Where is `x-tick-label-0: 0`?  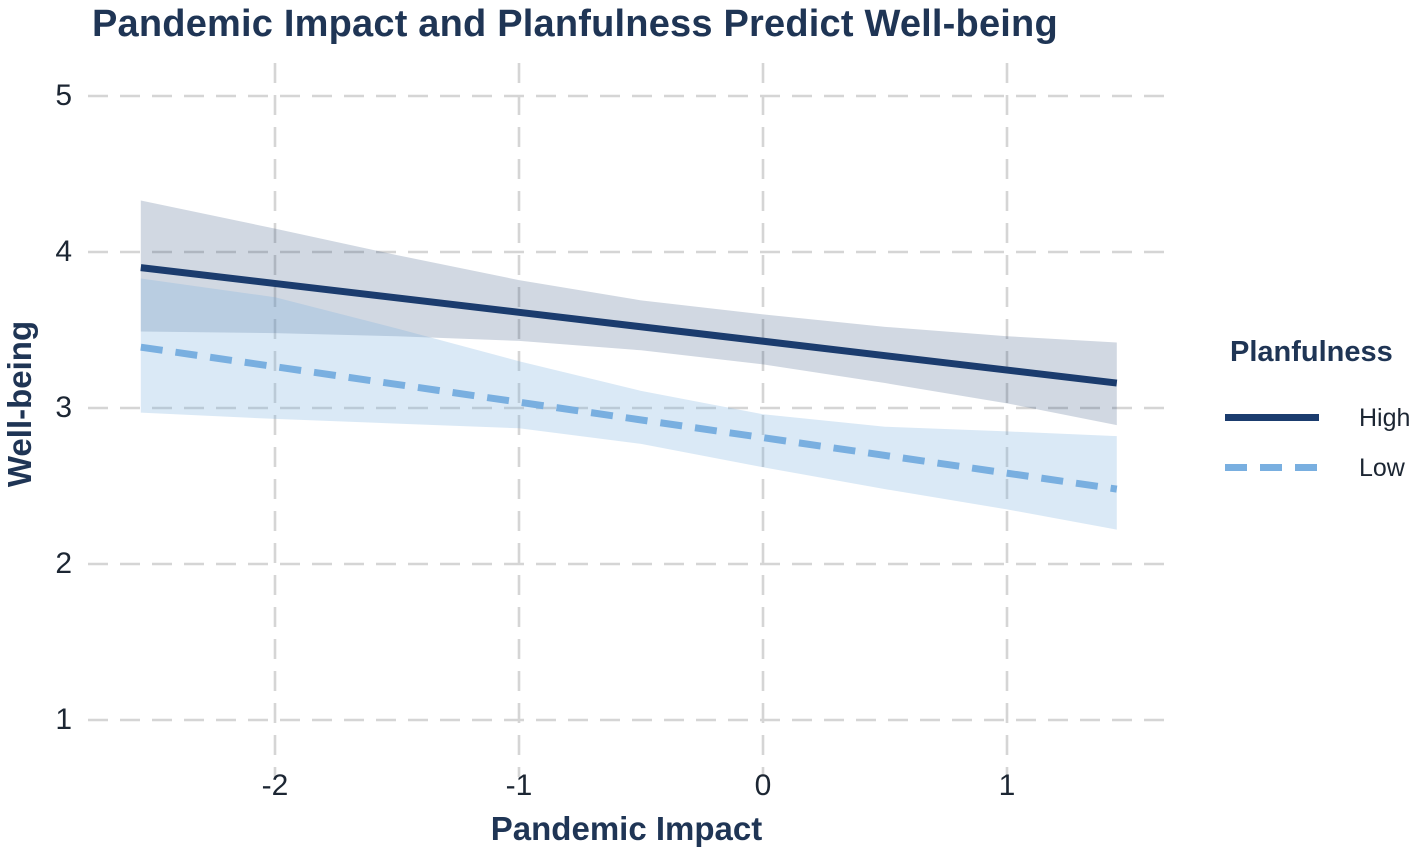
x-tick-label-0: 0 is located at coordinates (763, 785).